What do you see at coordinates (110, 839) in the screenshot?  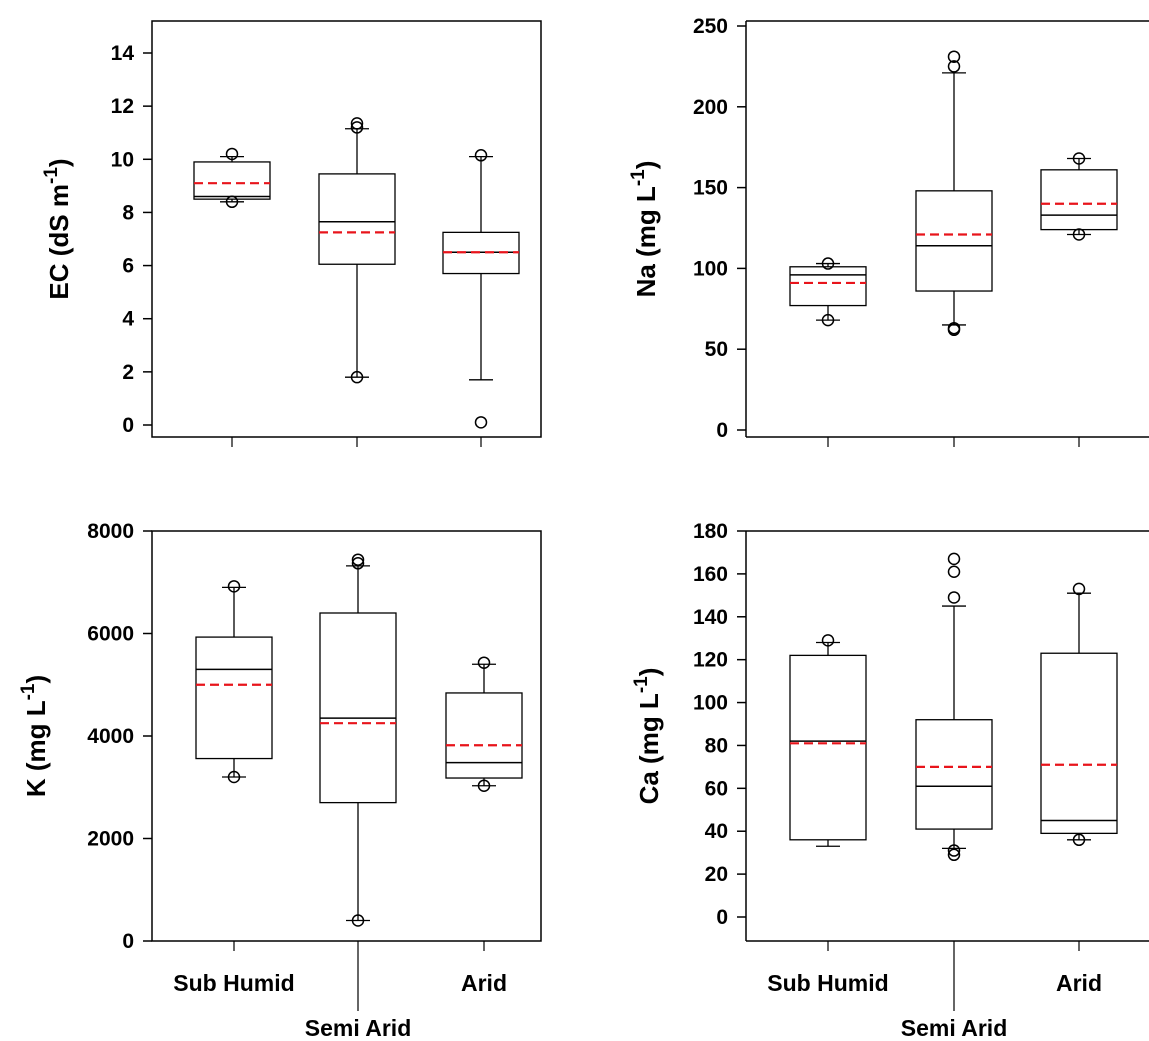 I see `y-tick-label: 2000` at bounding box center [110, 839].